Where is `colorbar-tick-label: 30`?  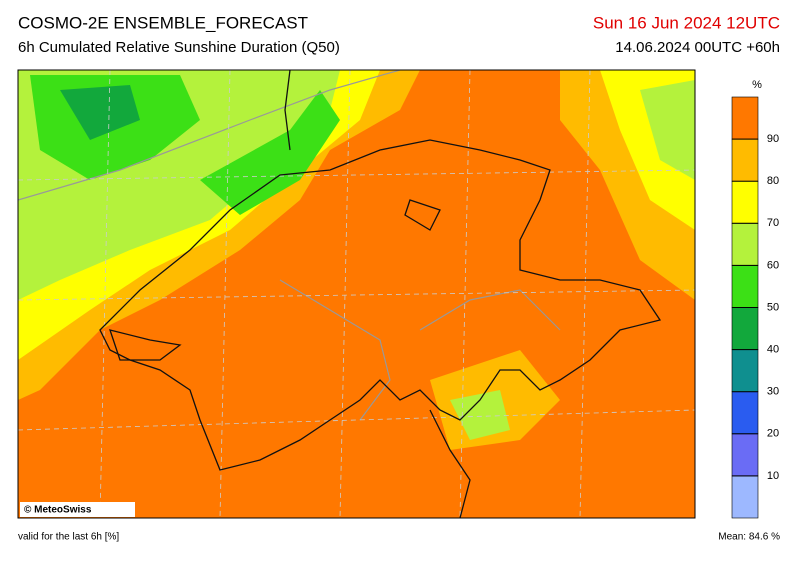
colorbar-tick-label: 30 is located at coordinates (773, 392).